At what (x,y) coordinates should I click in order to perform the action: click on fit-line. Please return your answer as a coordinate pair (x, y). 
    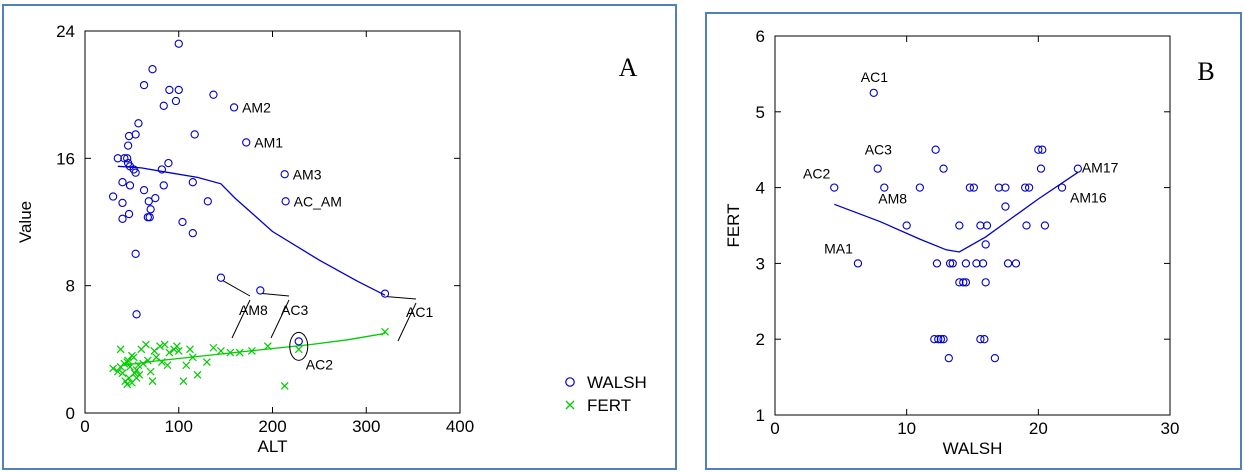
    Looking at the image, I should click on (254, 349).